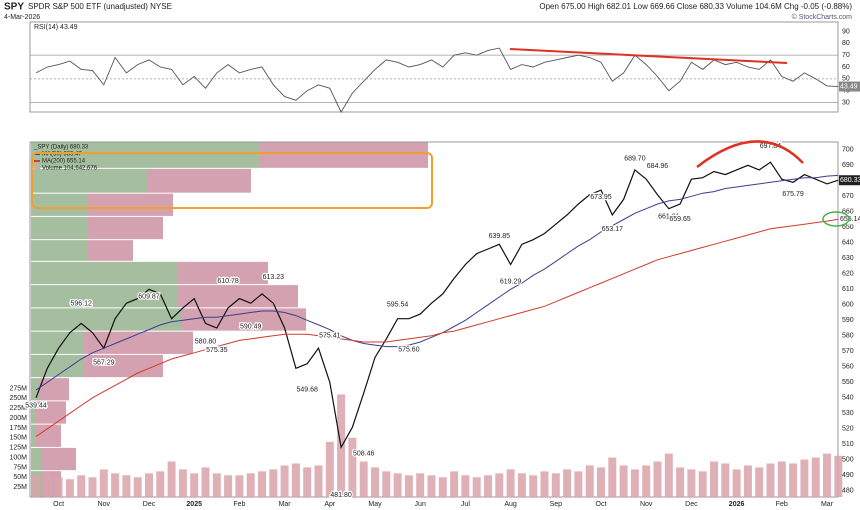 This screenshot has width=860, height=510. I want to click on x-tick-label: Dec, so click(691, 504).